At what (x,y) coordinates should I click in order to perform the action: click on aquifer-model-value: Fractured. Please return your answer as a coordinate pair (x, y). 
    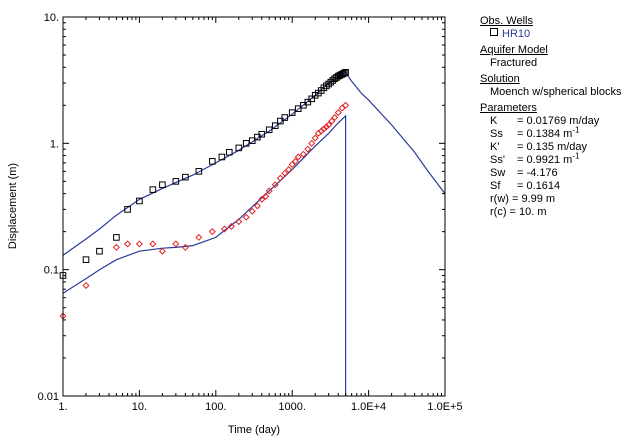
    Looking at the image, I should click on (514, 63).